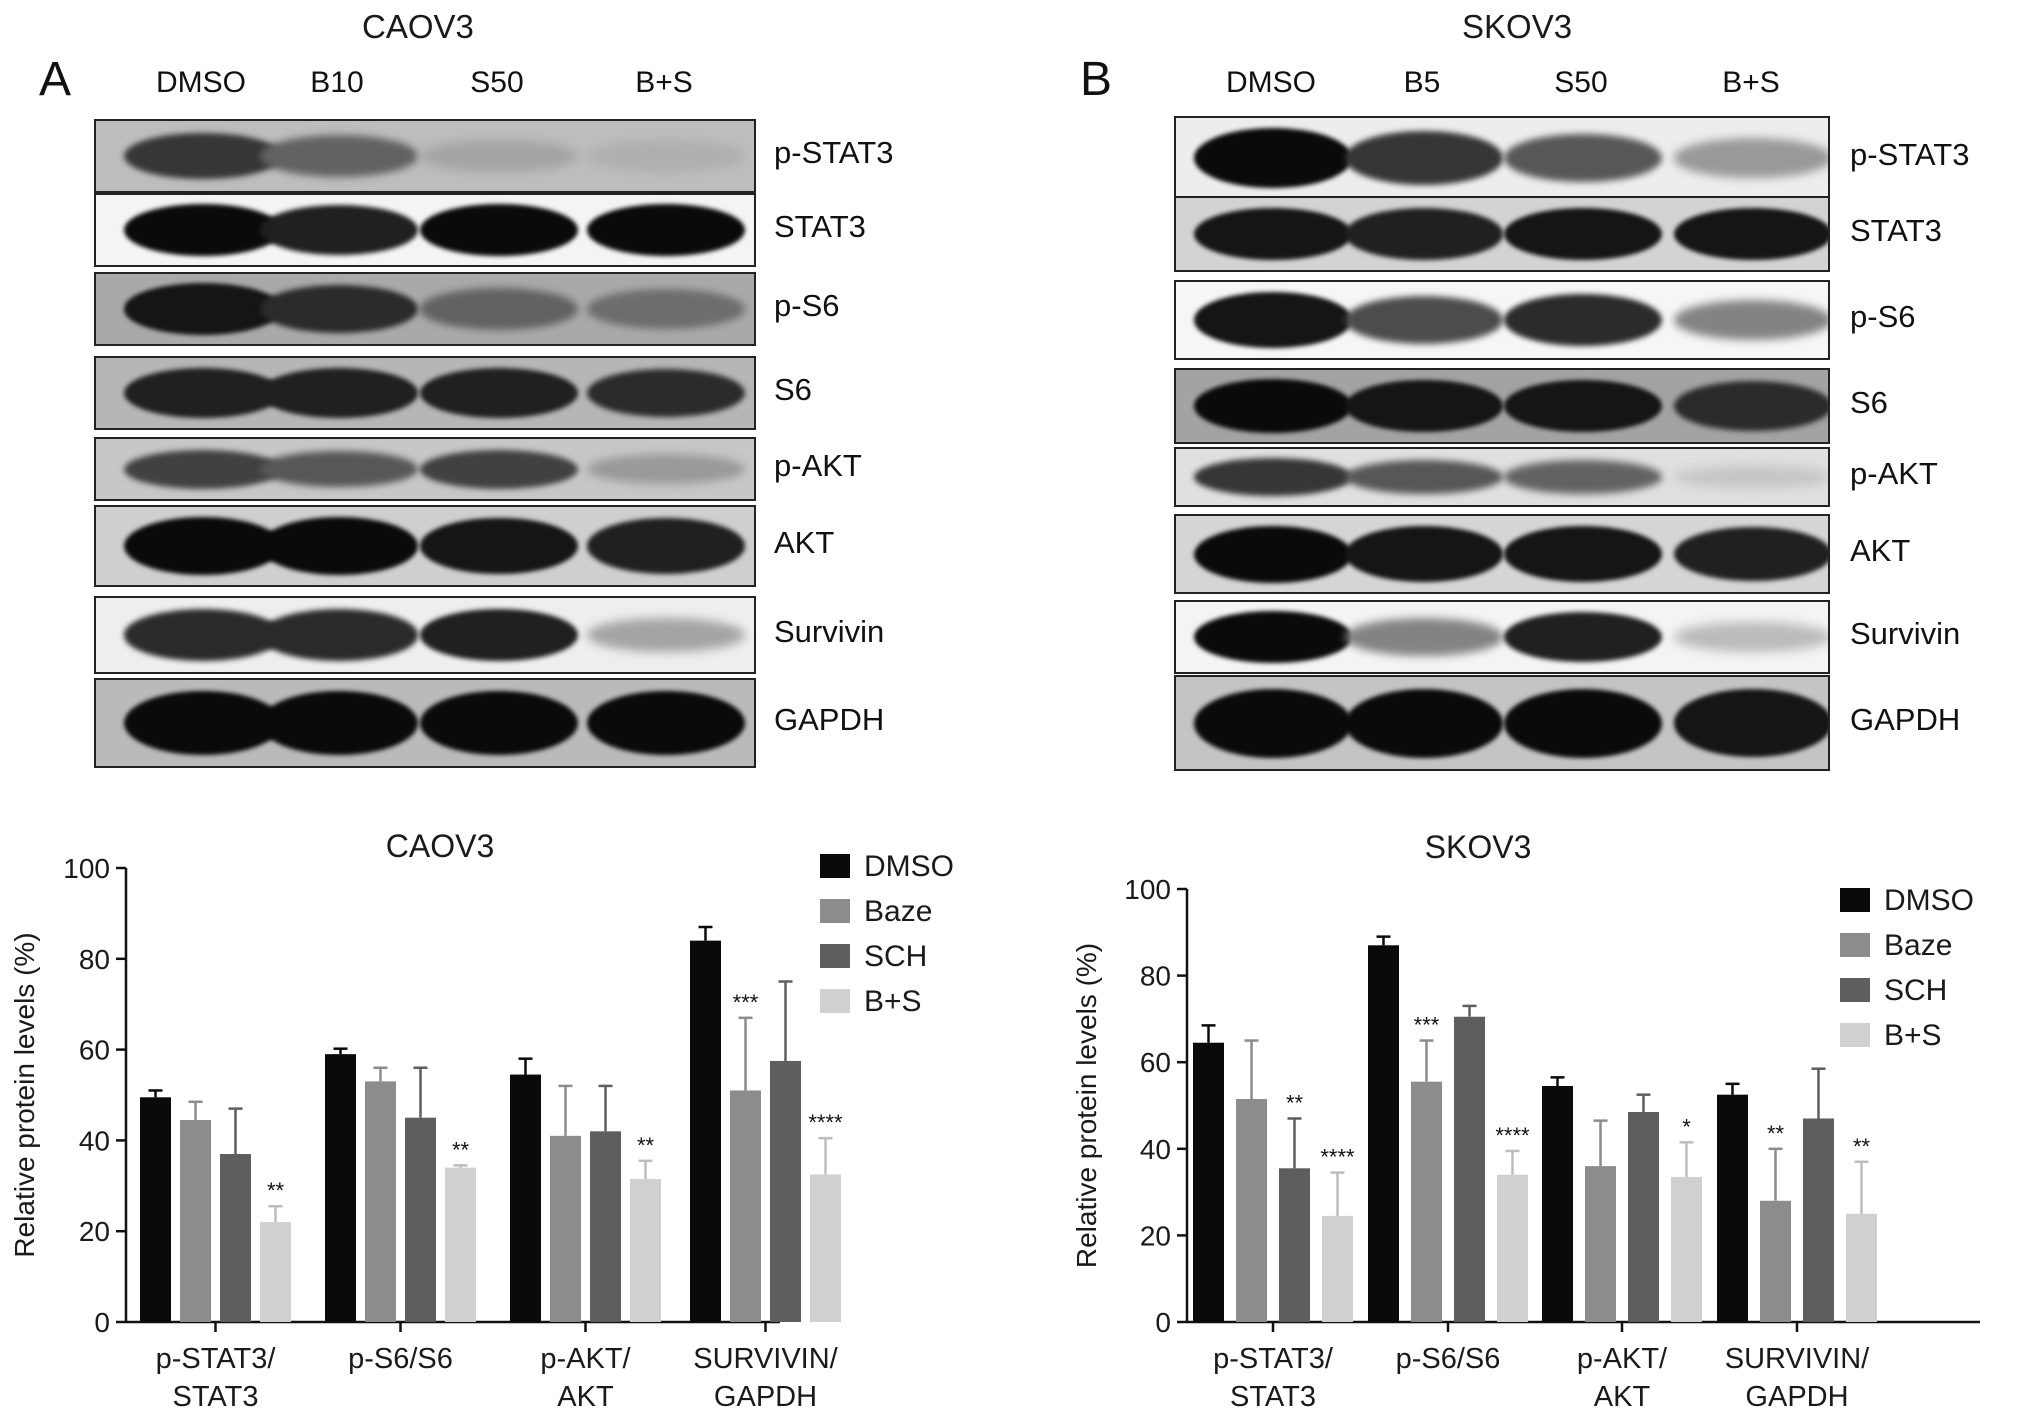  Describe the element at coordinates (820, 226) in the screenshot. I see `protein-label-stat3: STAT3` at that location.